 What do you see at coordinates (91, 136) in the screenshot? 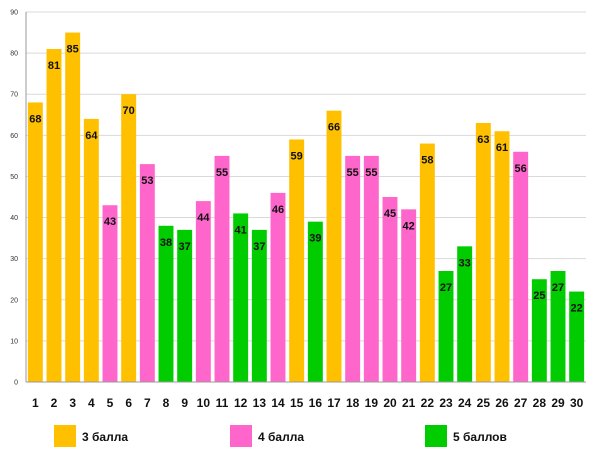
I see `data-label: 64` at bounding box center [91, 136].